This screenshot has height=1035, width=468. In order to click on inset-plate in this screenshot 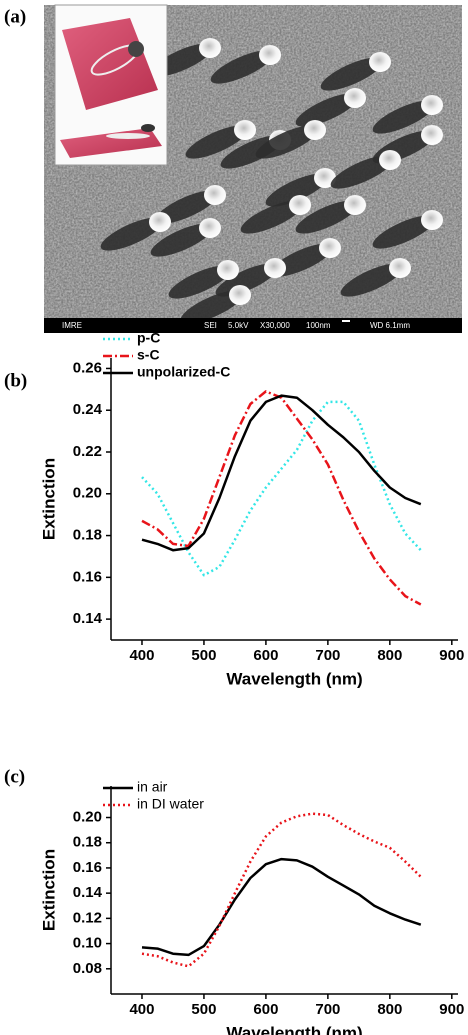, I will do `click(110, 64)`.